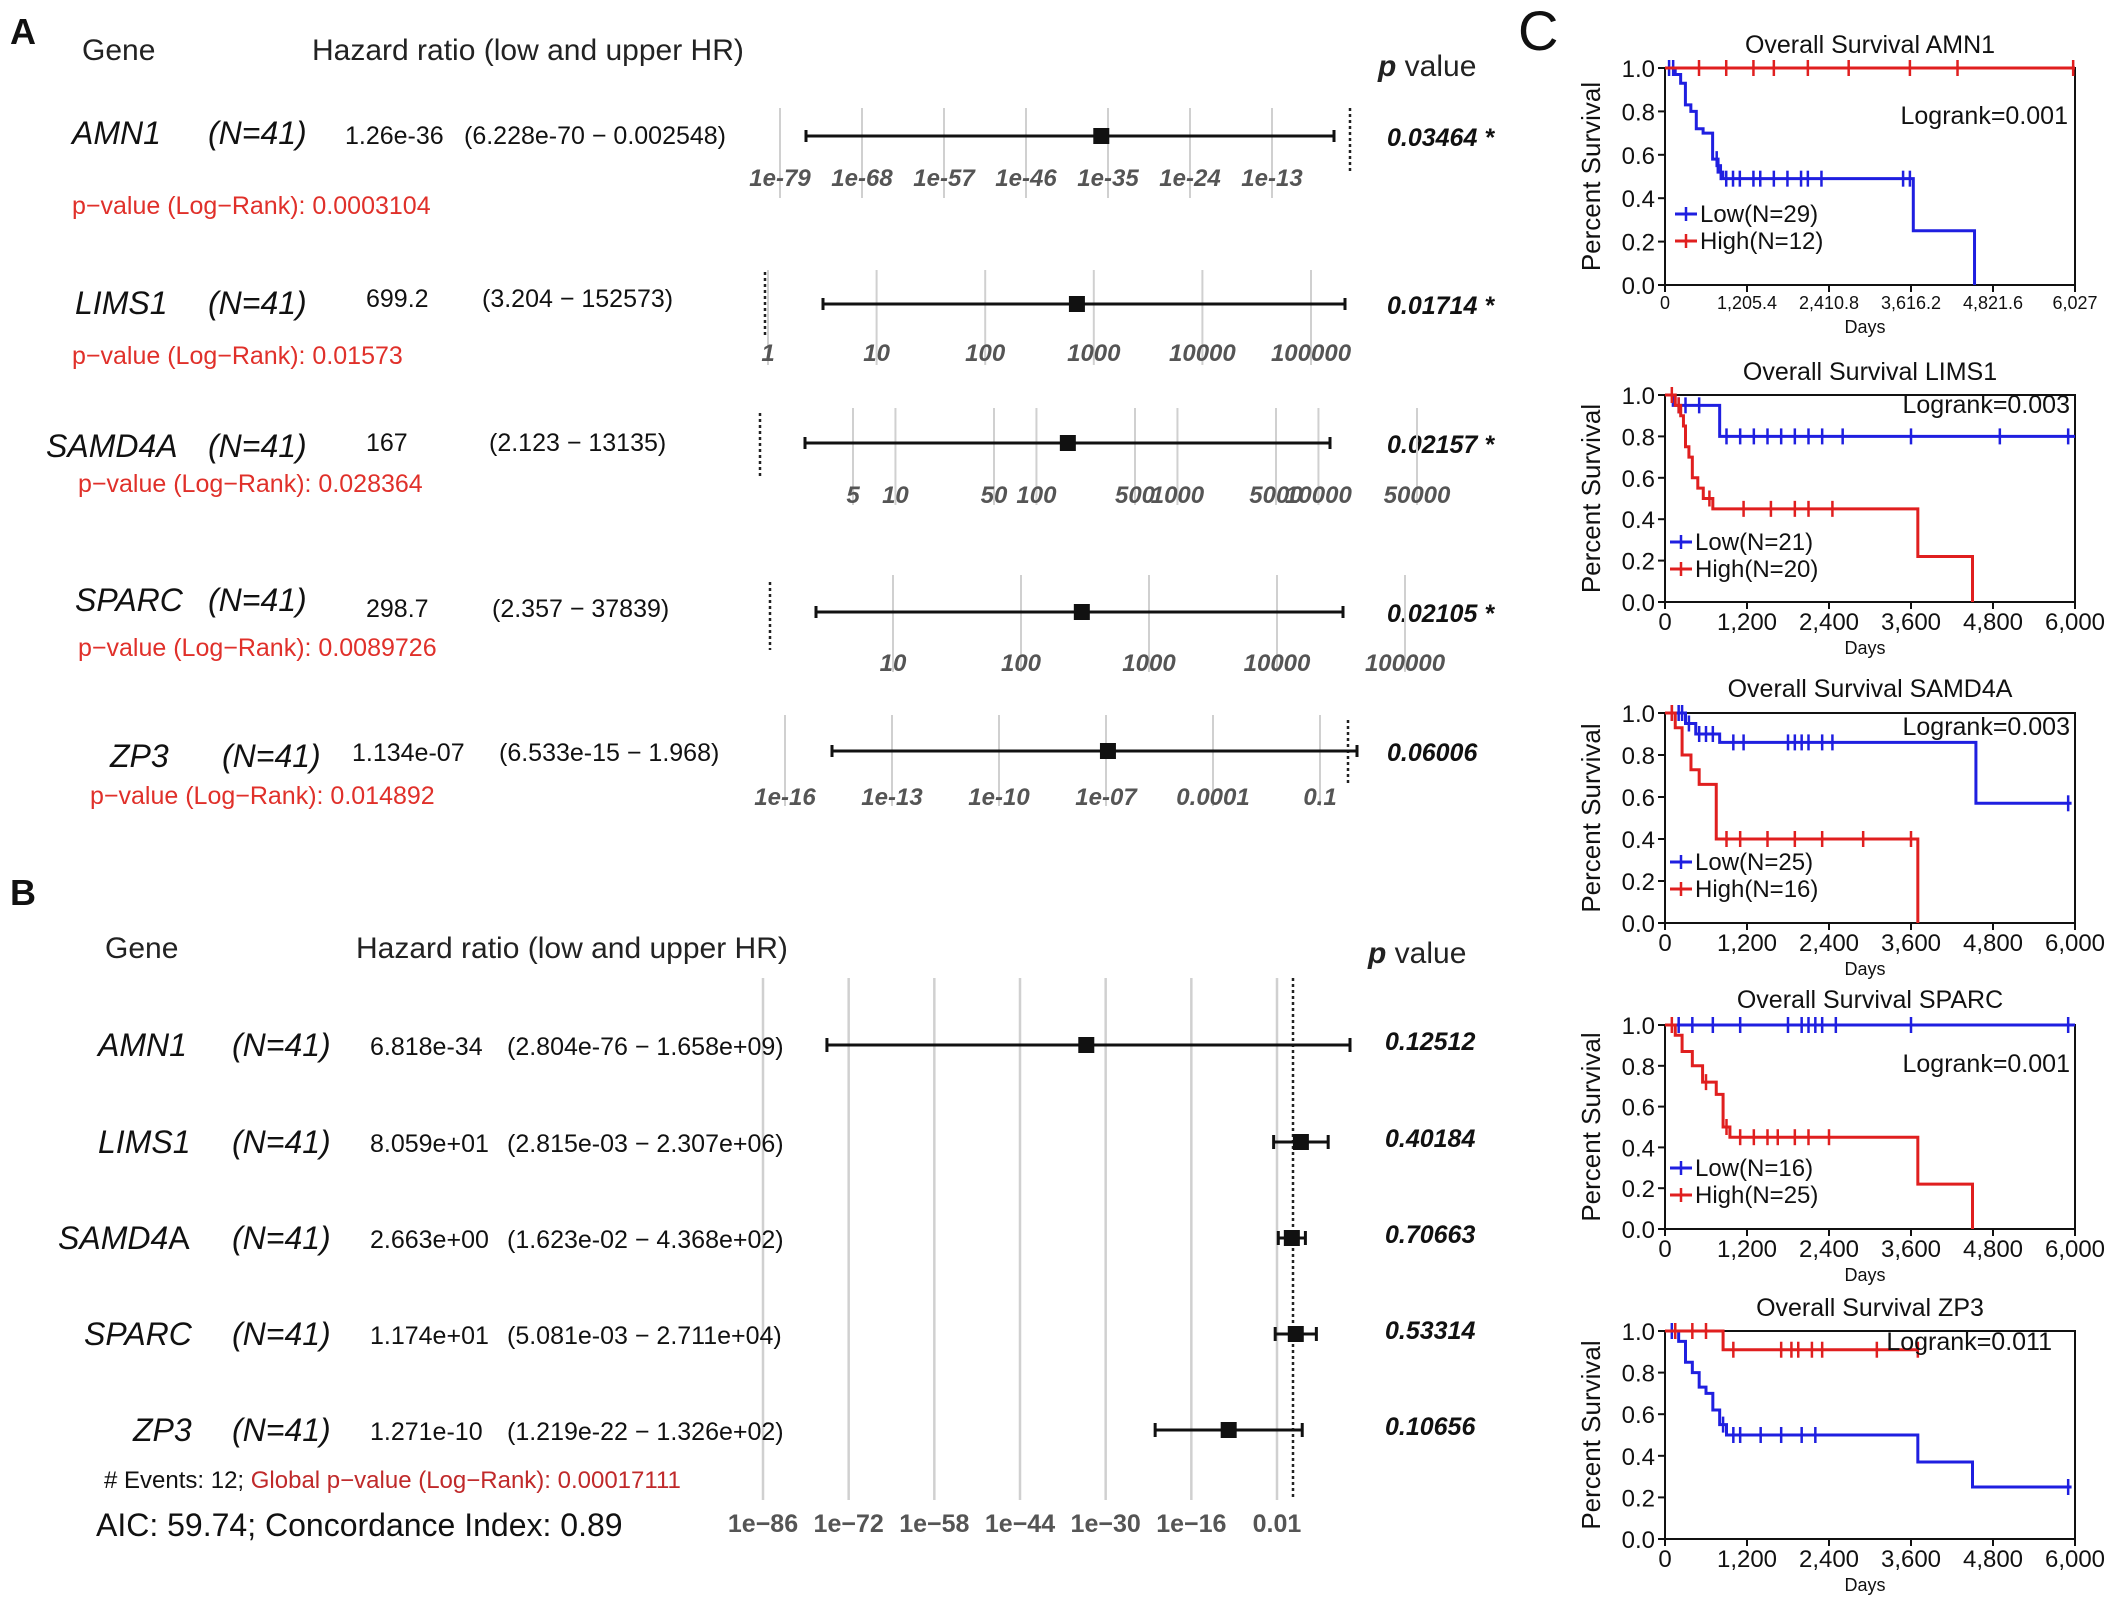 The height and width of the screenshot is (1606, 2121). What do you see at coordinates (250, 484) in the screenshot?
I see `logrank-text: p−value (Log−Rank): 0.028364` at bounding box center [250, 484].